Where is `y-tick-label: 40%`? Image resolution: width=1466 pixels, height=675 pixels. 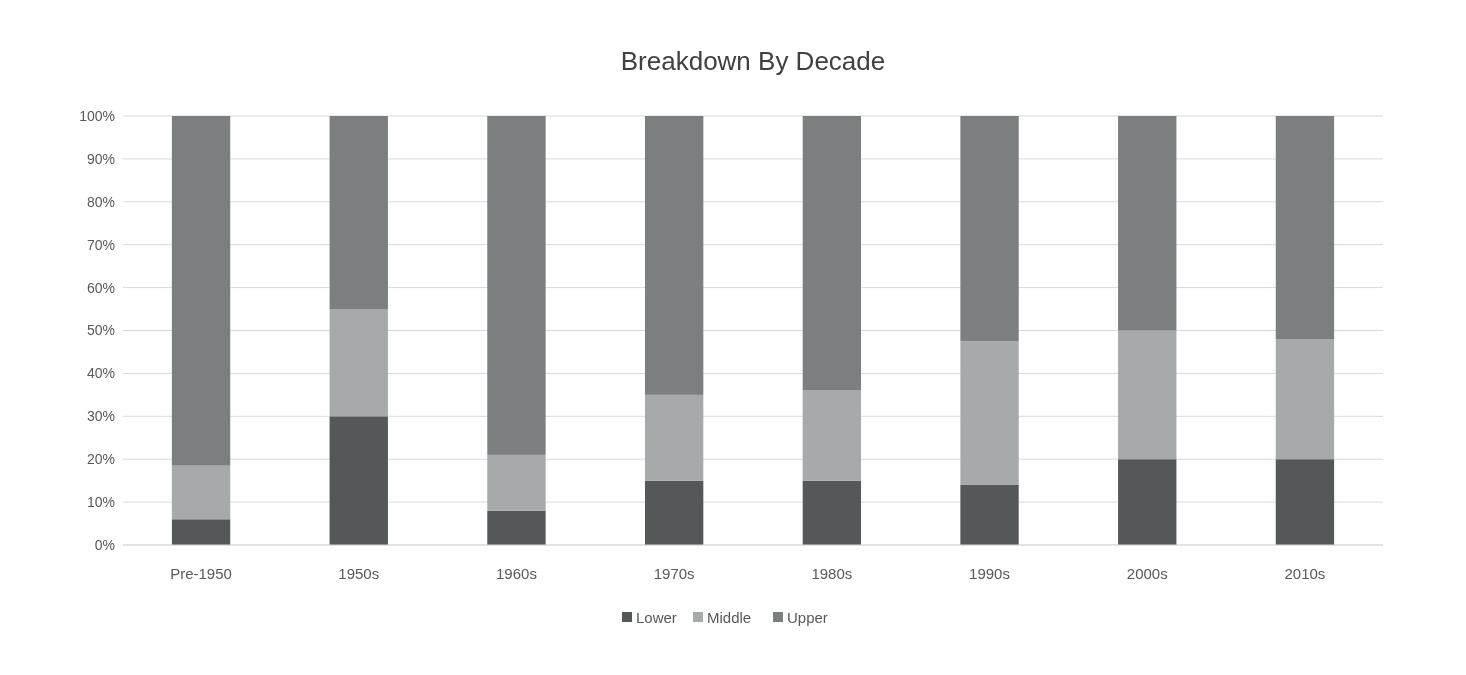
y-tick-label: 40% is located at coordinates (100, 373).